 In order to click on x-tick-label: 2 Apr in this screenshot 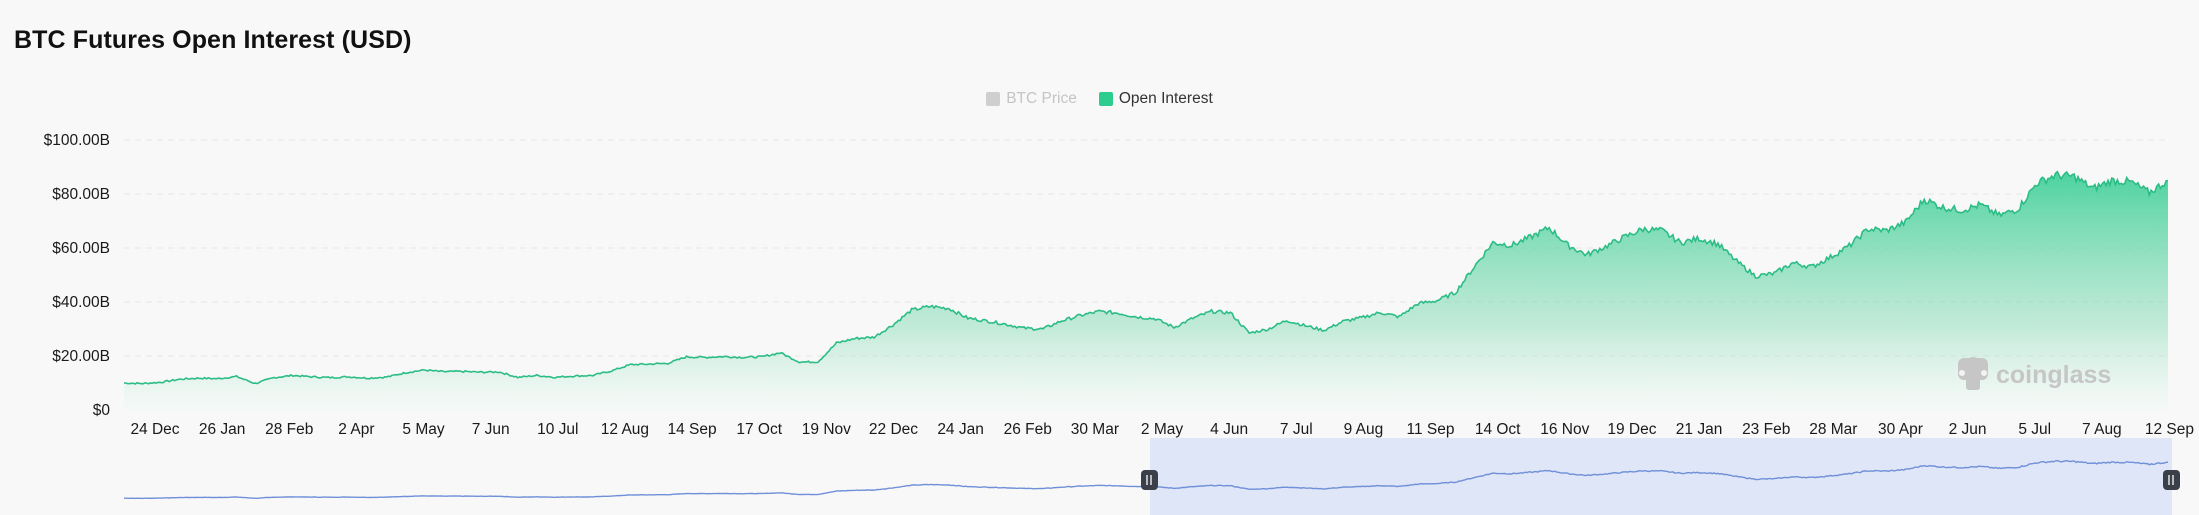, I will do `click(356, 429)`.